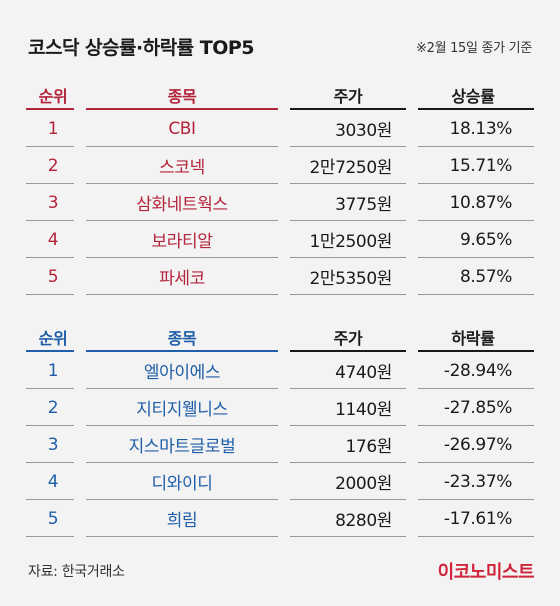 The width and height of the screenshot is (560, 606). What do you see at coordinates (474, 48) in the screenshot?
I see `date-note: ※2월 15일 종가 기준` at bounding box center [474, 48].